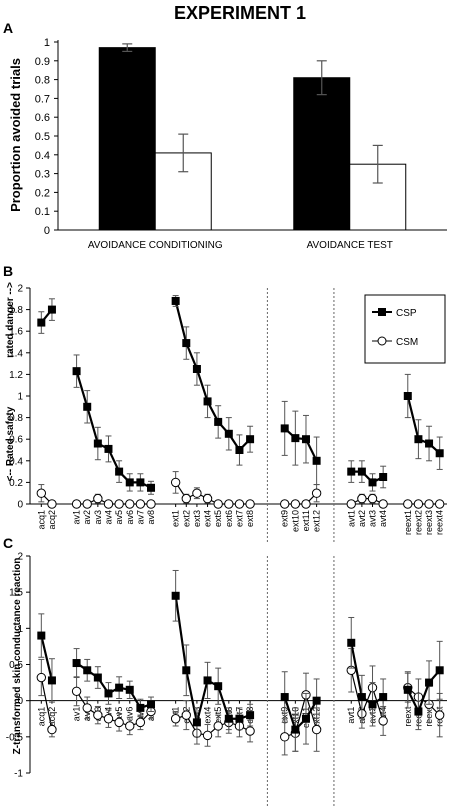  What do you see at coordinates (250, 518) in the screenshot?
I see `x-tick-label: ext8` at bounding box center [250, 518].